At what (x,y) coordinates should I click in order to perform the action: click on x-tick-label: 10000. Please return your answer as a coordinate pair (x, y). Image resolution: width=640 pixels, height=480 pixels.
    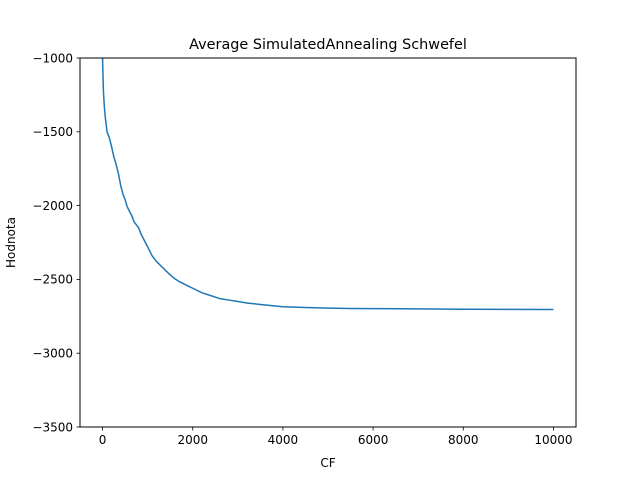
    Looking at the image, I should click on (553, 440).